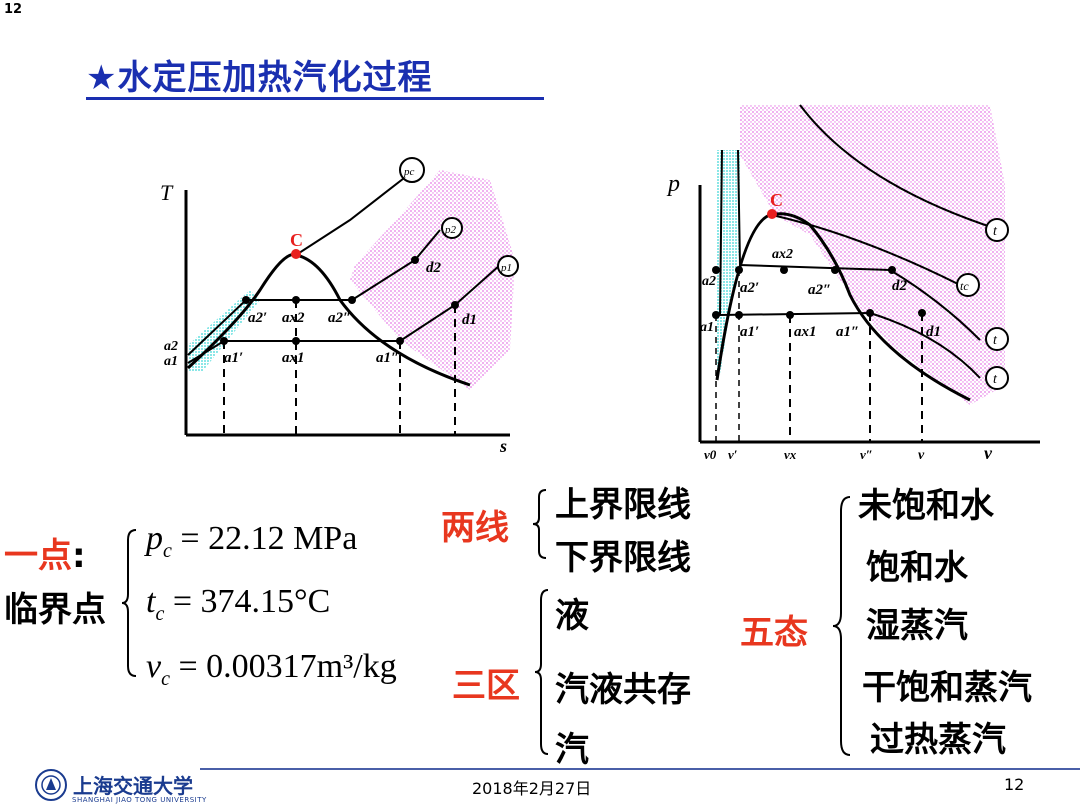  Describe the element at coordinates (51, 785) in the screenshot. I see `university-seal-icon` at that location.